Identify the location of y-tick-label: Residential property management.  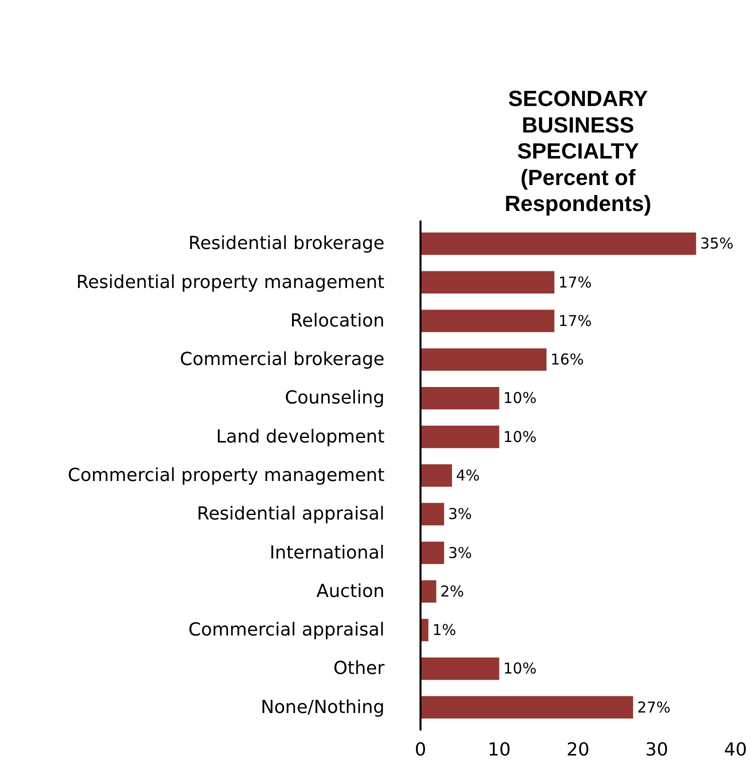
(230, 282).